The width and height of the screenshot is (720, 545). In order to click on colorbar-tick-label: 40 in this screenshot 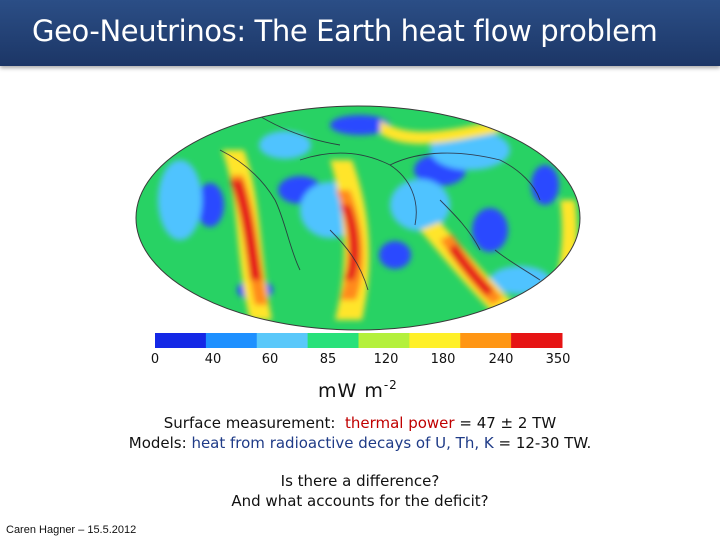, I will do `click(213, 359)`.